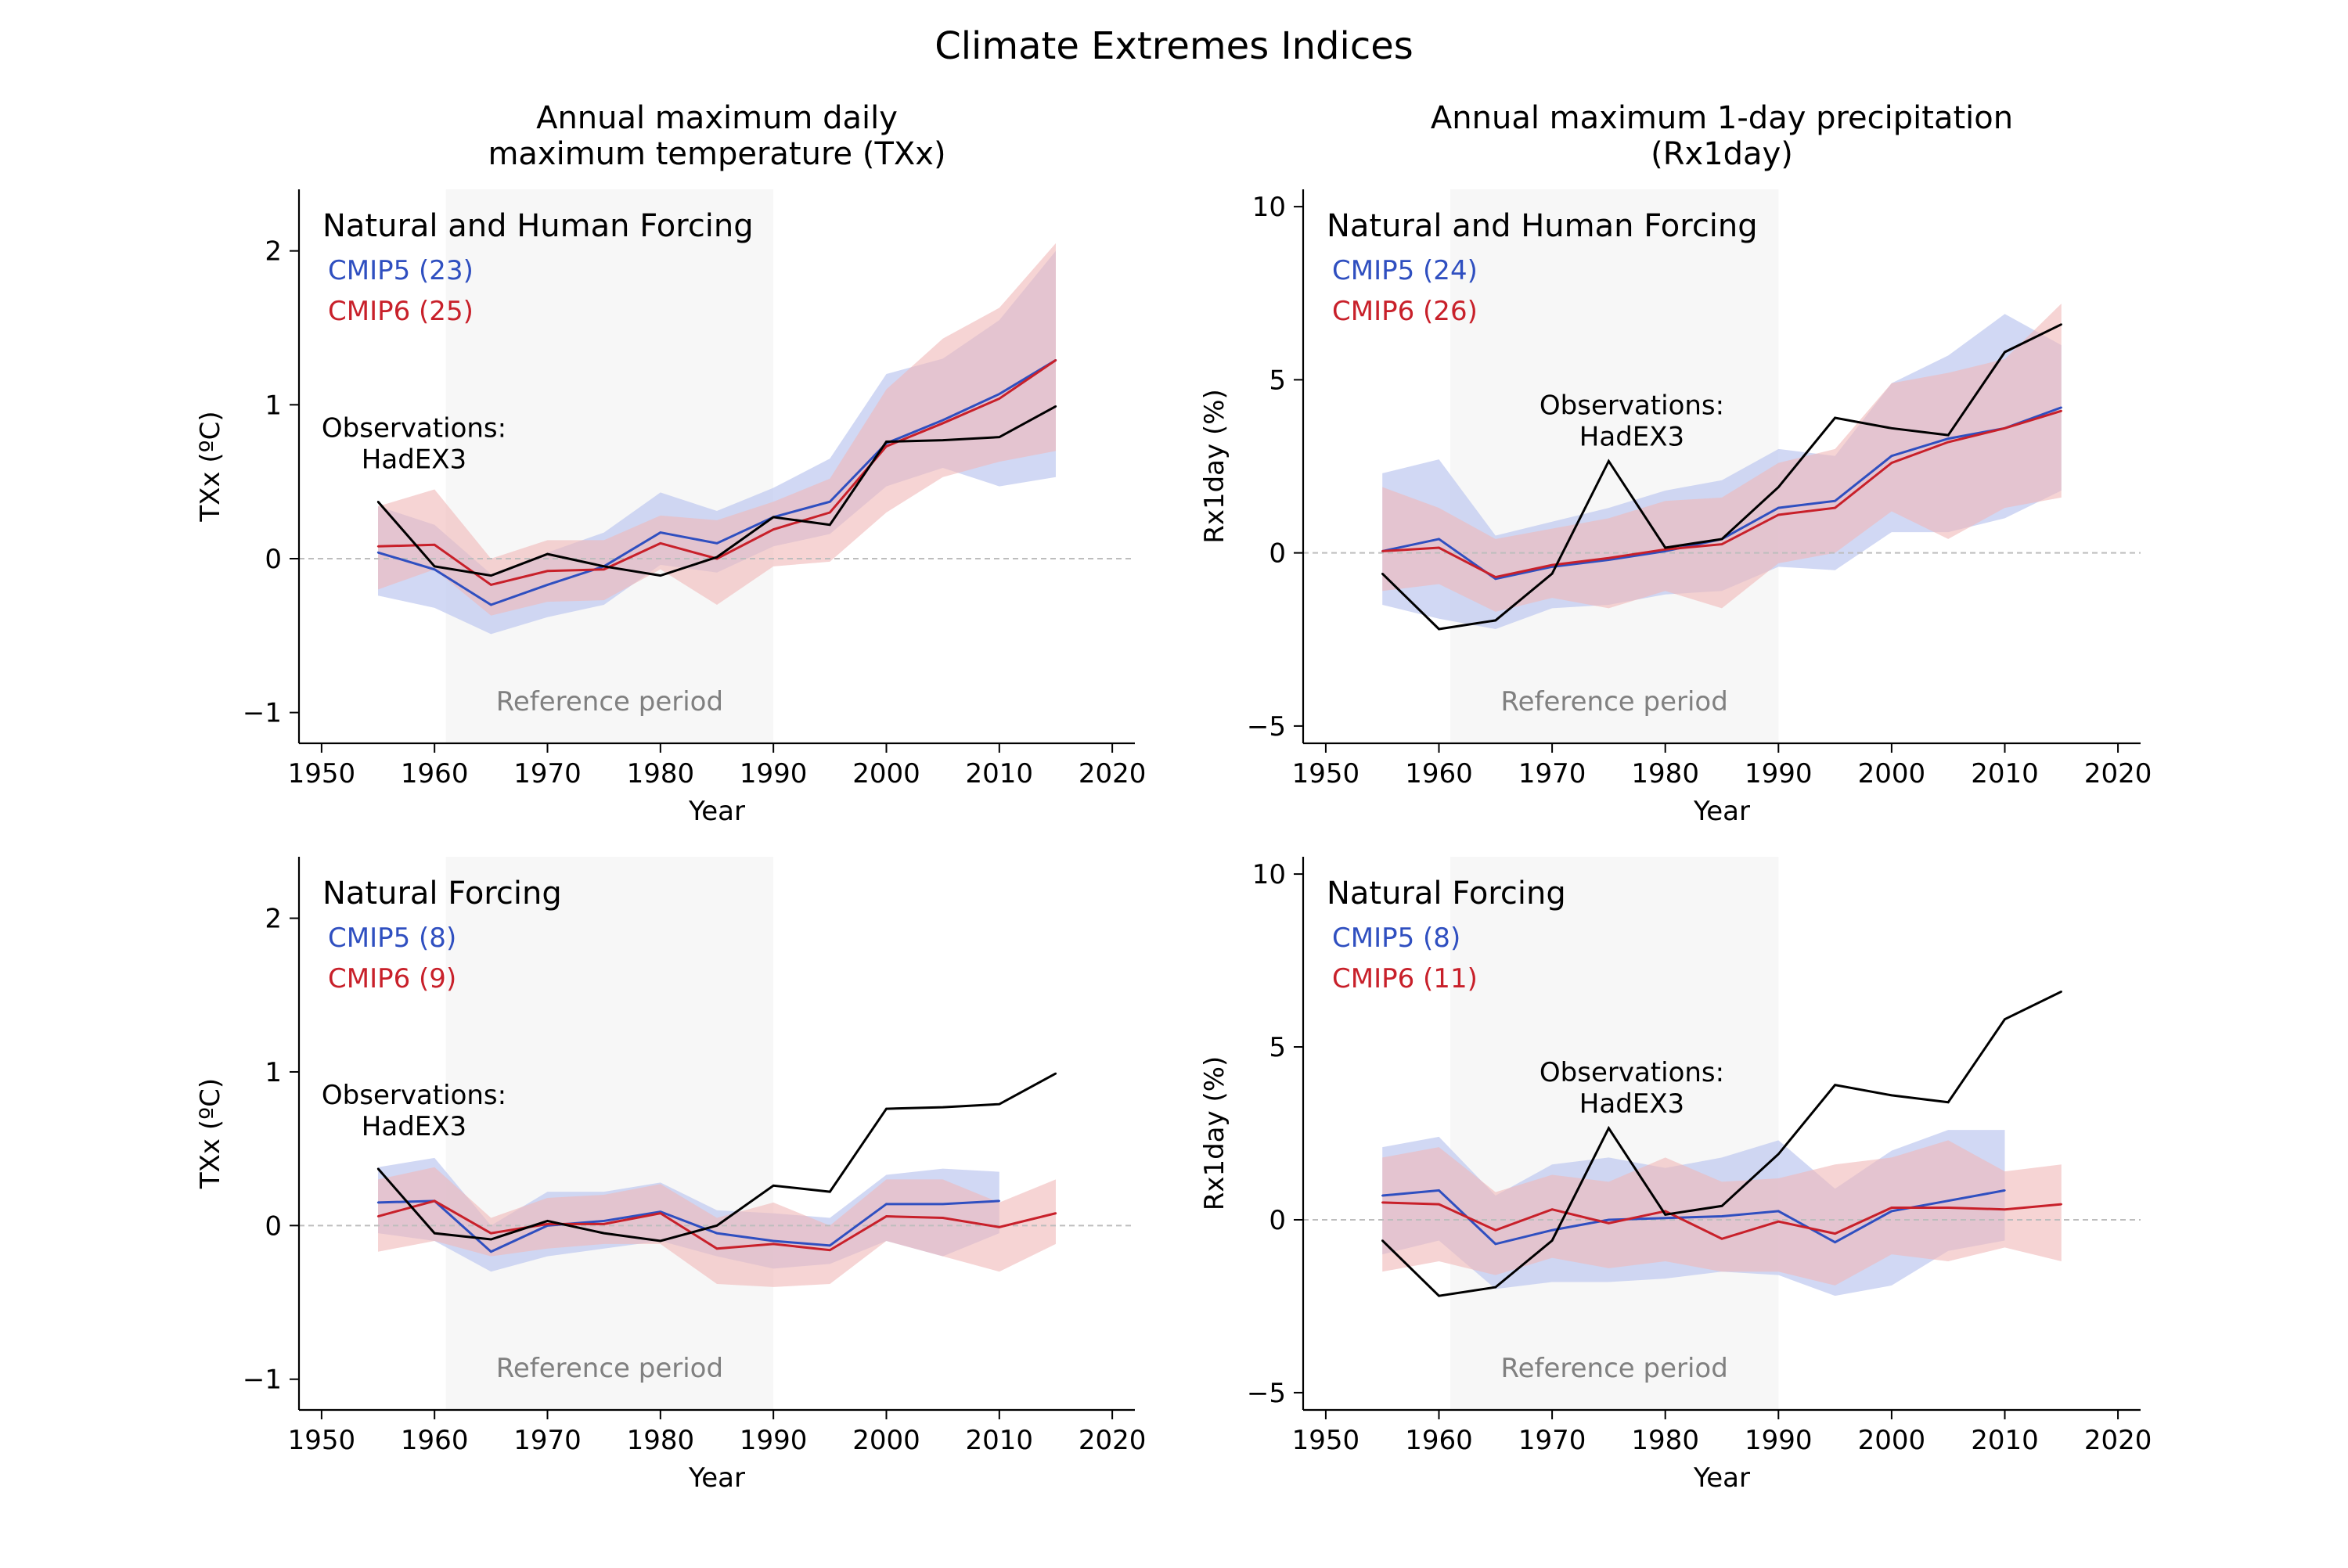  I want to click on legend-entry-cmip5: CMIP5 (24), so click(1405, 270).